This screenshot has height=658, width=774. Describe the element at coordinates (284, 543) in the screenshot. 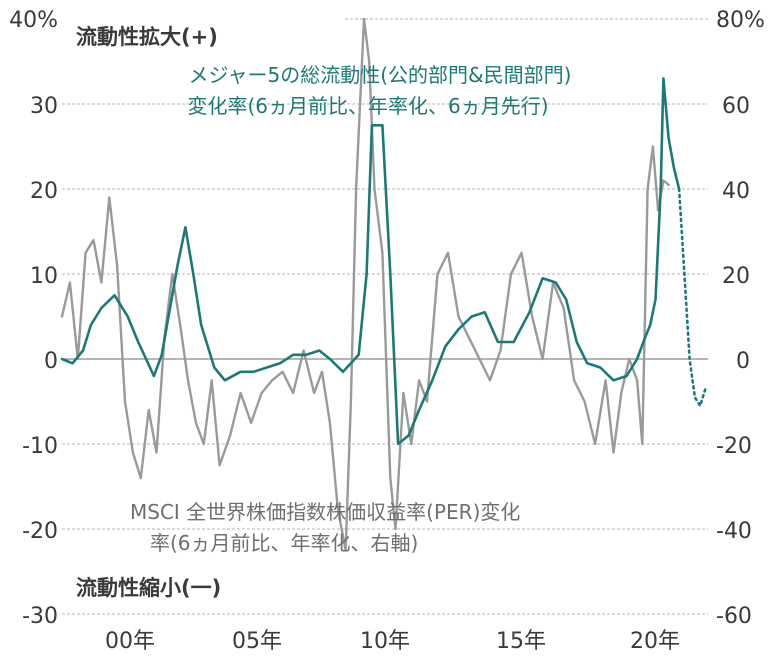

I see `gray-series-label-line2: 率(6ヵ月前比、年率化、右軸)` at that location.